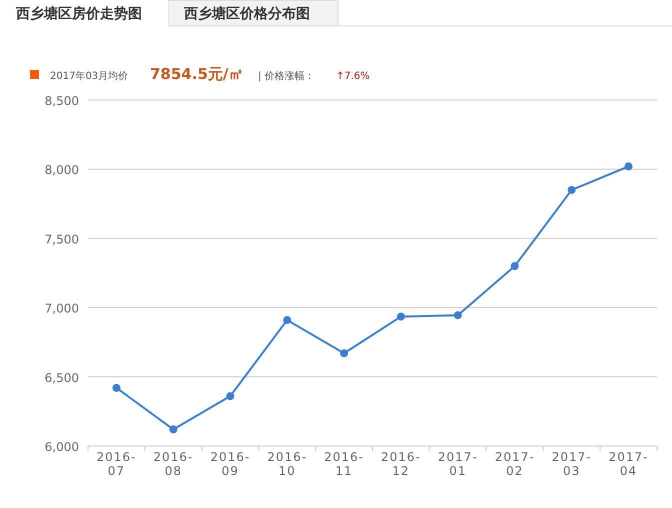 The height and width of the screenshot is (508, 672). I want to click on x-tick-label: 2017-03, so click(572, 464).